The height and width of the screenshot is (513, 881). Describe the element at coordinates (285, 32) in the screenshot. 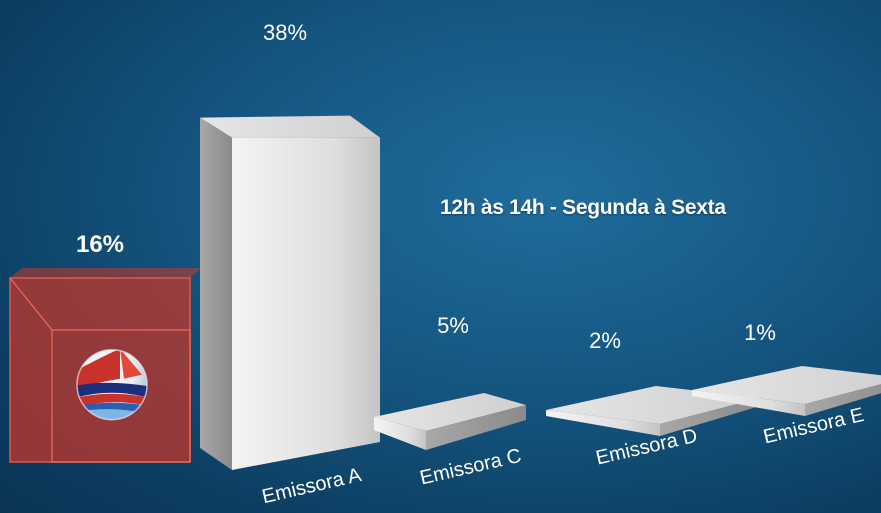

I see `value-label: 38%` at that location.